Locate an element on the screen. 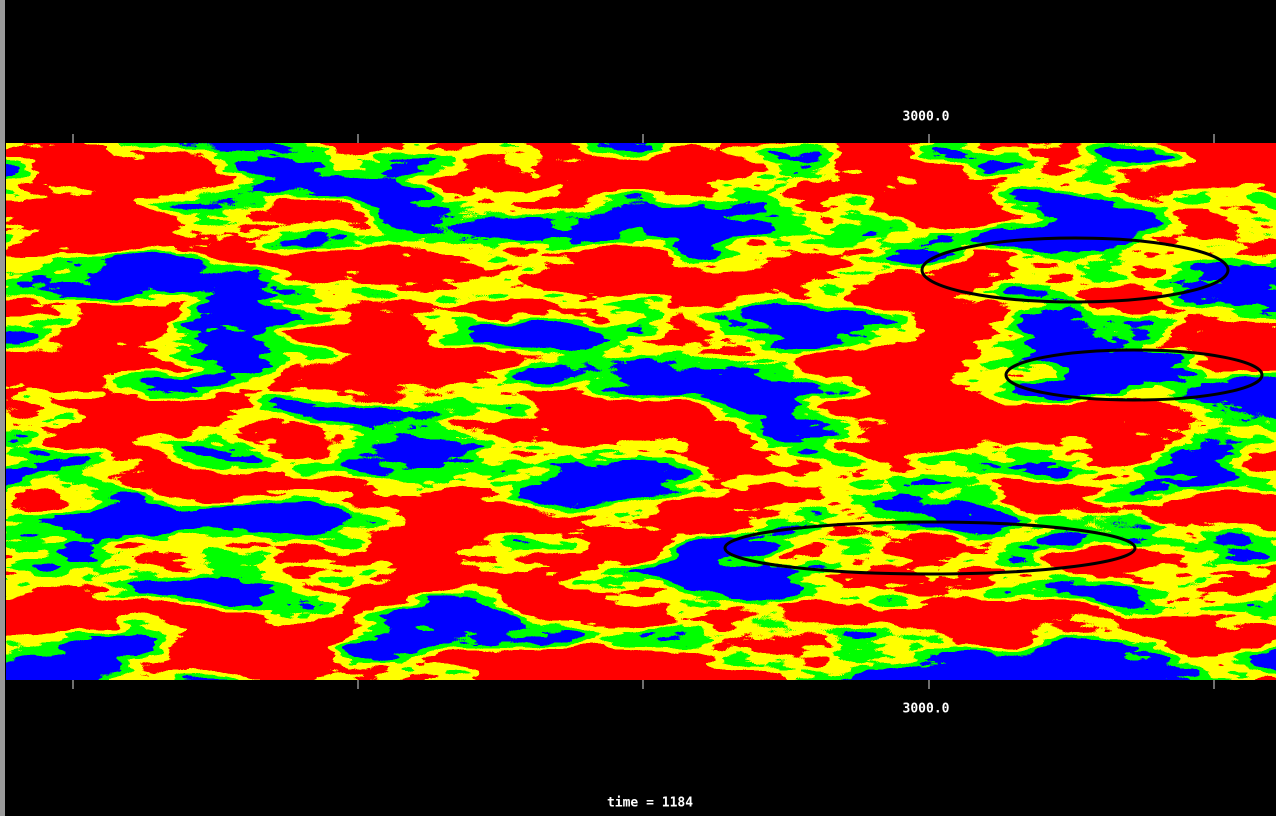 This screenshot has height=816, width=1276. time-caption: time = 1184 is located at coordinates (650, 803).